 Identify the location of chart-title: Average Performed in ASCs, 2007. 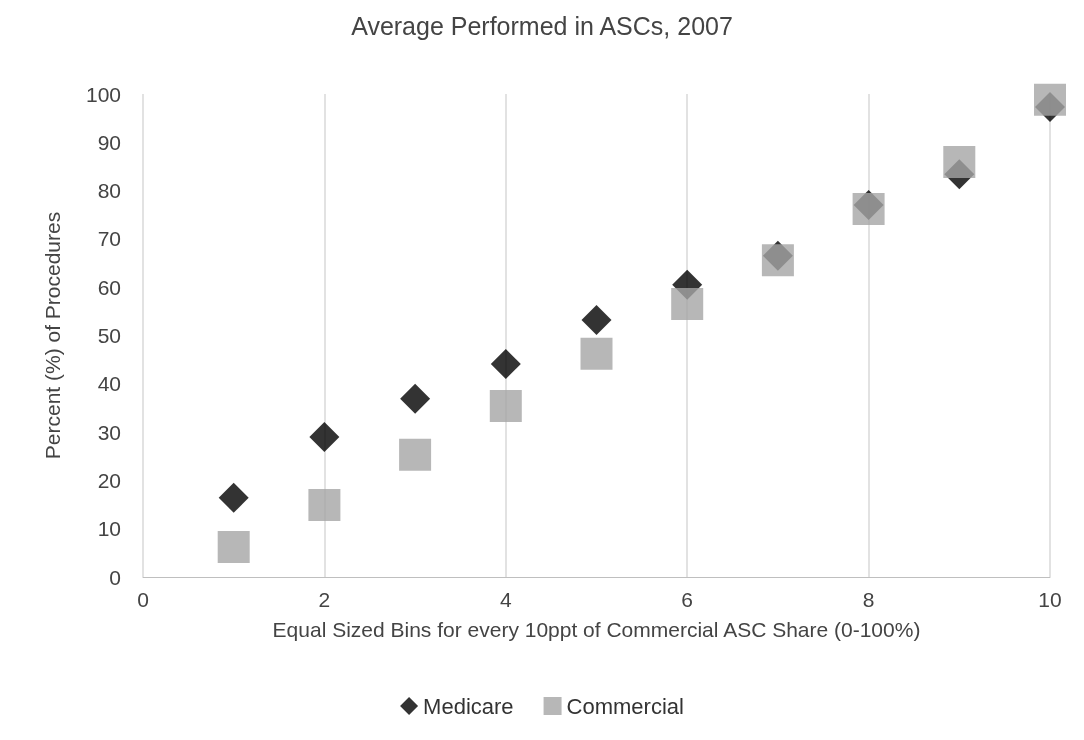
(542, 25).